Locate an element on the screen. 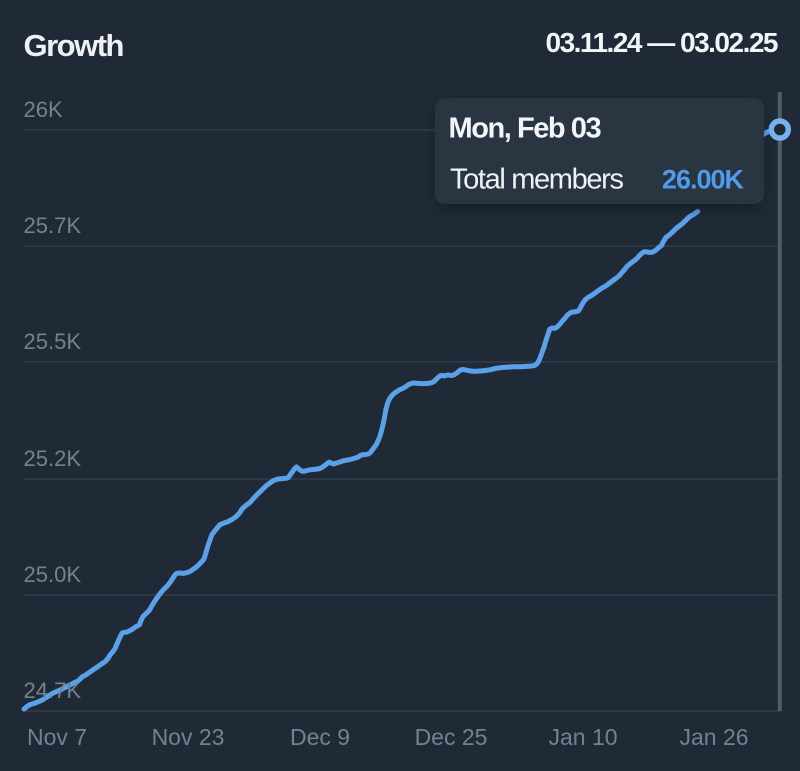  svg-text: 03.11.24 — 03.02.25 is located at coordinates (662, 42).